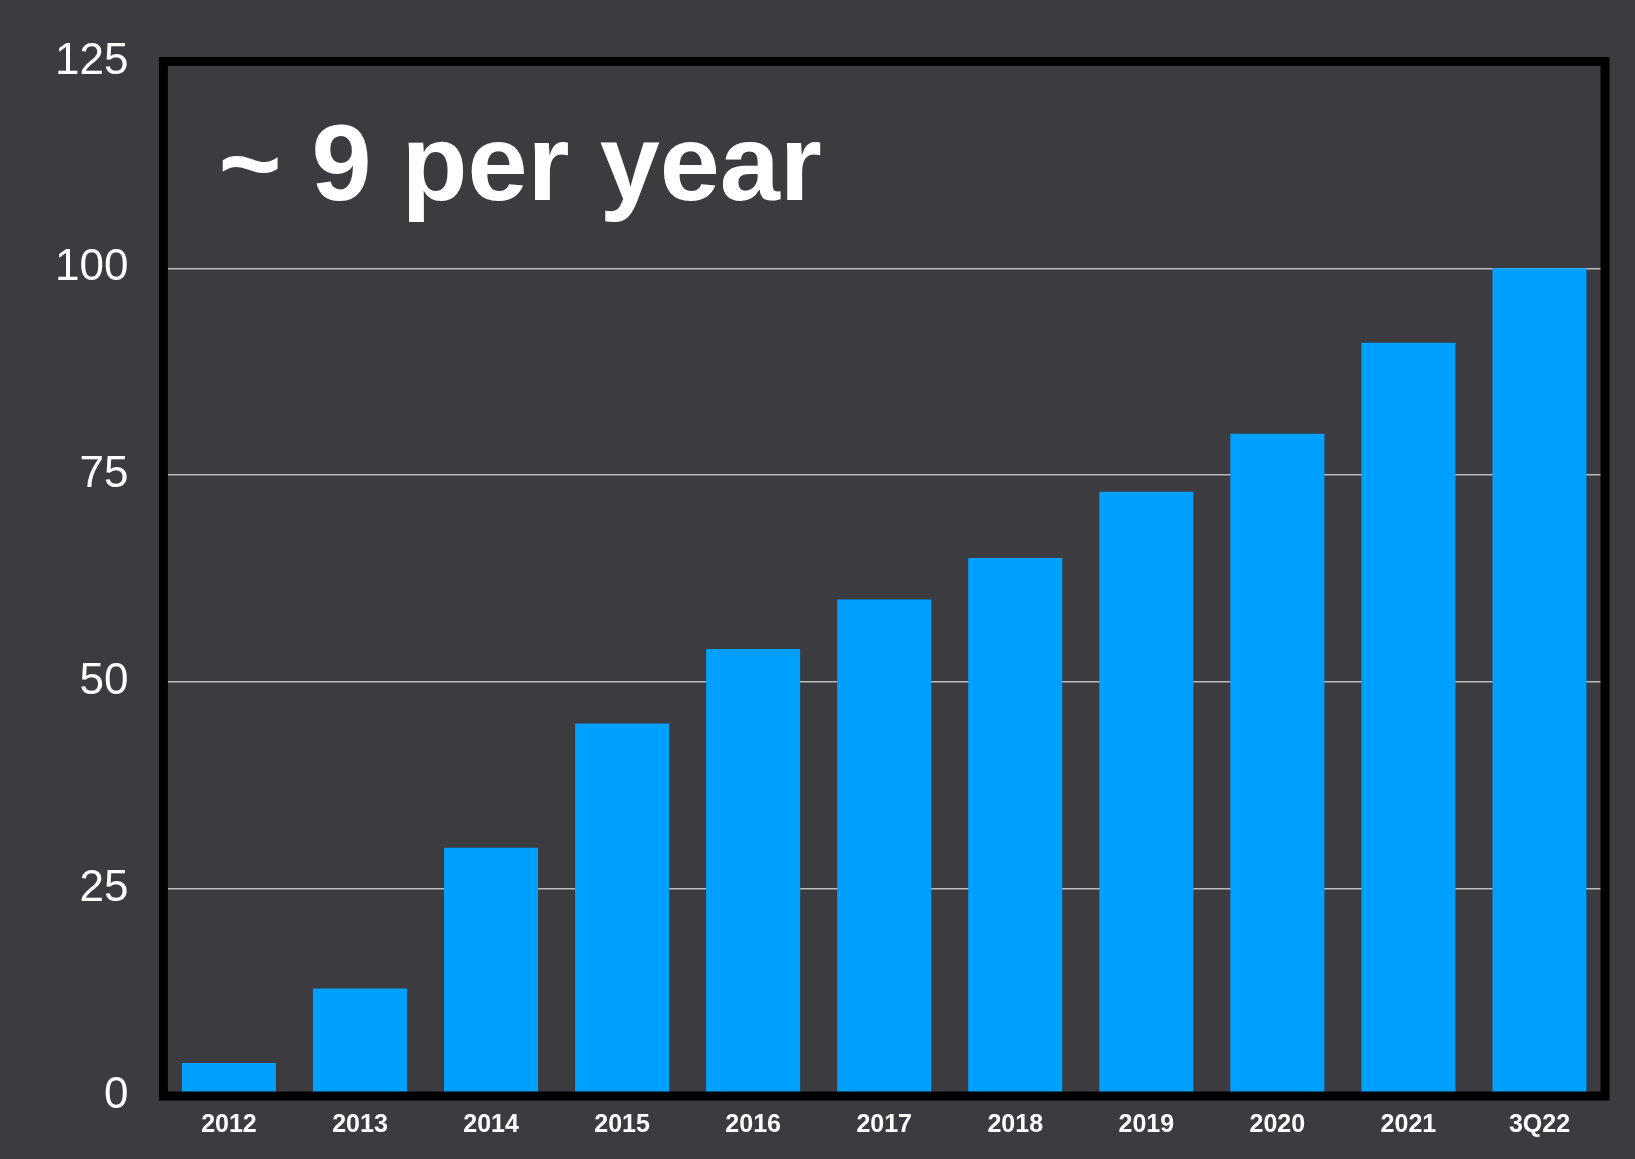 The width and height of the screenshot is (1635, 1159). What do you see at coordinates (884, 1122) in the screenshot?
I see `x-tick-label: 2017` at bounding box center [884, 1122].